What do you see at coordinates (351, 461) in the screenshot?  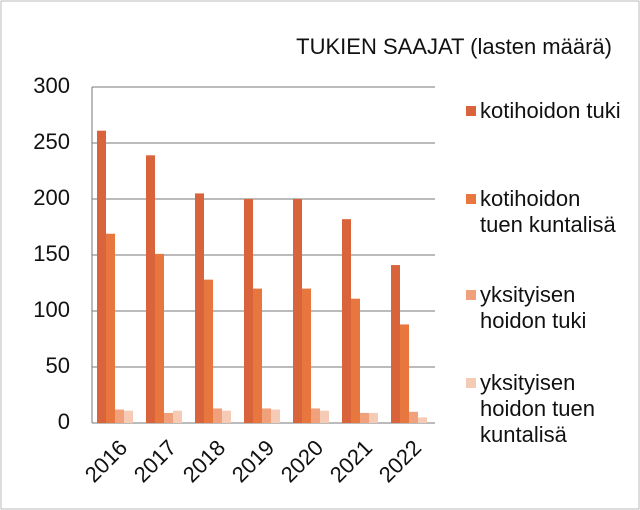 I see `x-tick-label: 2021` at bounding box center [351, 461].